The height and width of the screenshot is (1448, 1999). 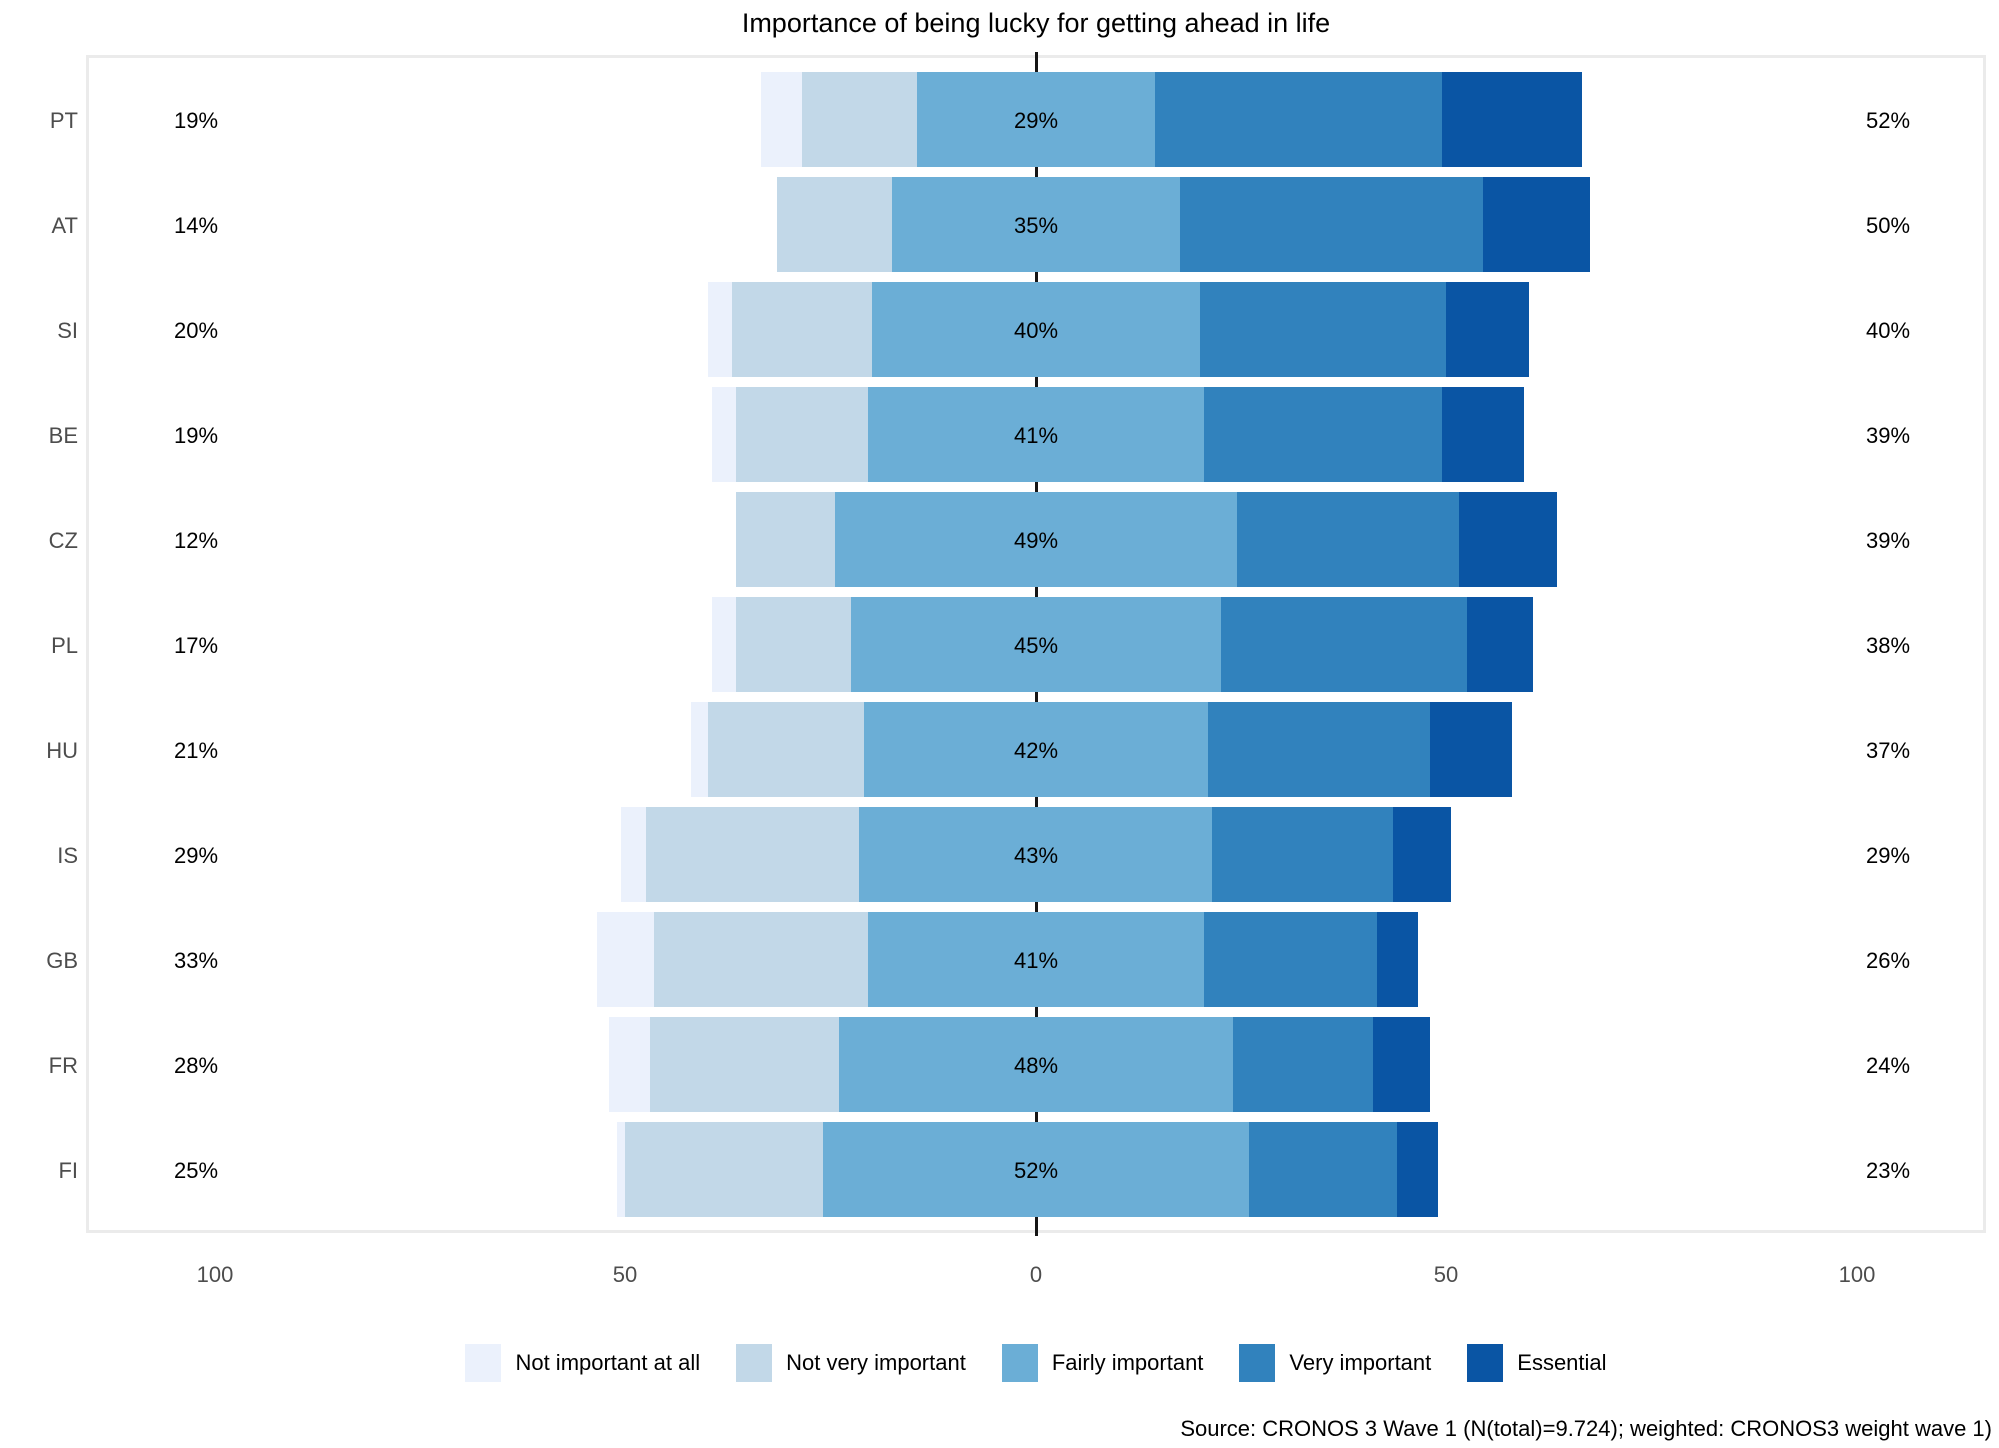 I want to click on center-percent-label: 49%, so click(x=1036, y=540).